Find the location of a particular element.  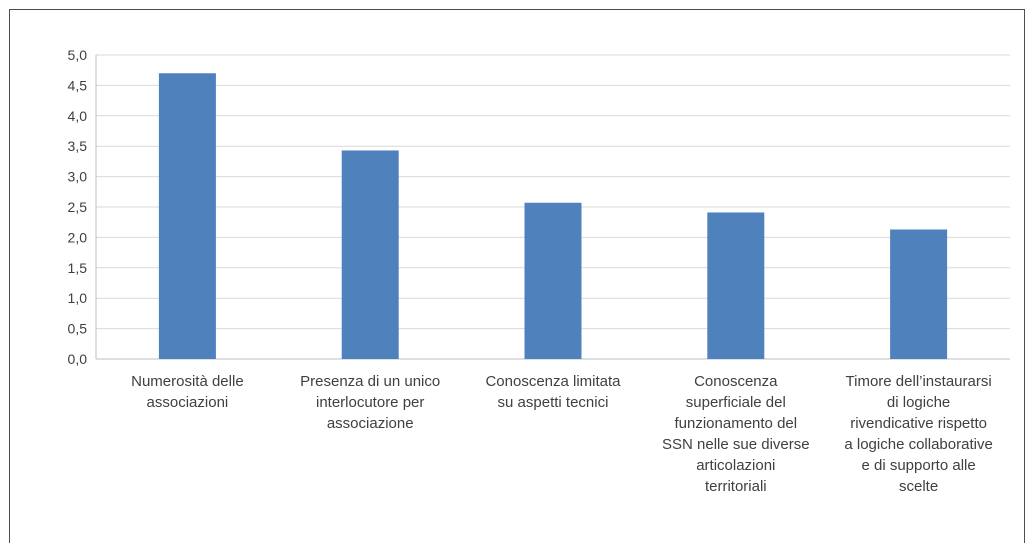

x-category-label: Conoscenza limitata su aspetti tecnici is located at coordinates (553, 392).